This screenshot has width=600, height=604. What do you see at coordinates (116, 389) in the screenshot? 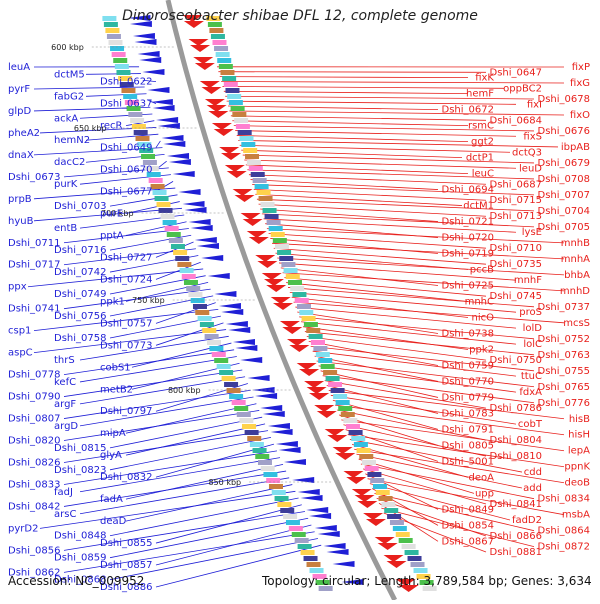
I see `gene-label: metB2` at bounding box center [116, 389].